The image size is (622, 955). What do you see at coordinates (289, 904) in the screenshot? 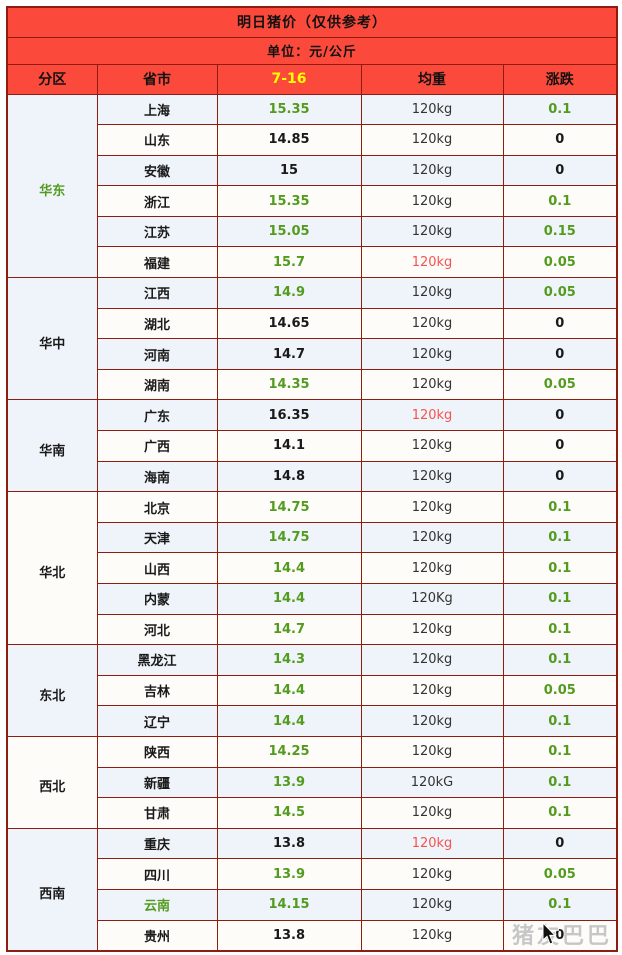
I see `price-cell: 14.15` at bounding box center [289, 904].